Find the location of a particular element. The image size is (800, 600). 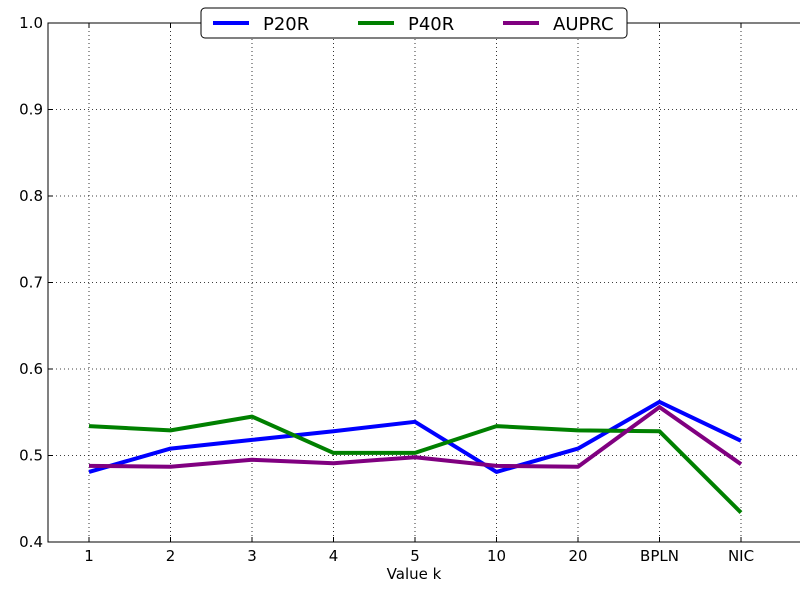

y-tick-label: 0.8 is located at coordinates (31, 196).